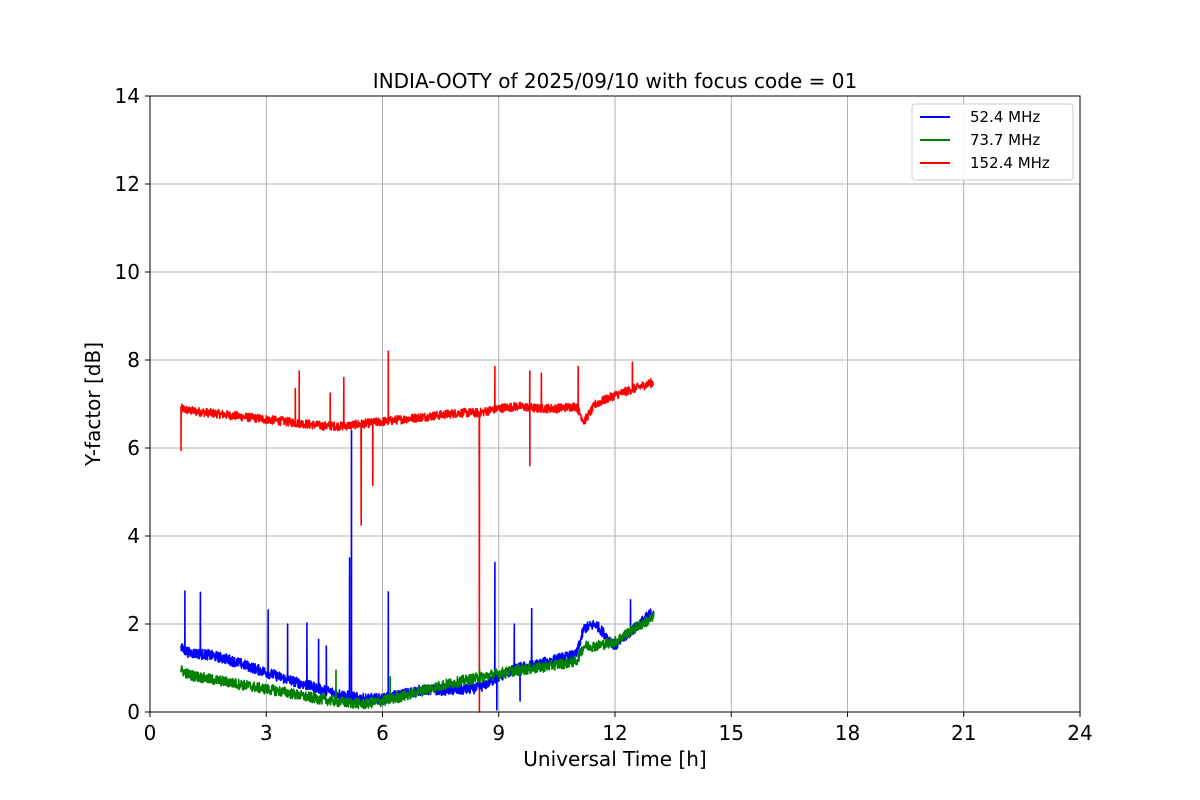 This screenshot has width=1200, height=800. Describe the element at coordinates (847, 733) in the screenshot. I see `x-tick-label: 18` at that location.